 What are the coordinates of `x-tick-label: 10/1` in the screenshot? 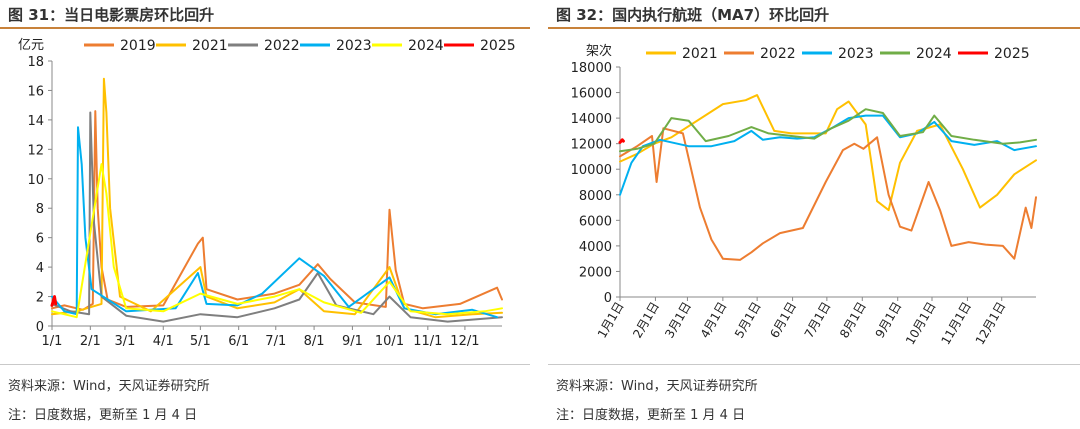 It's located at (389, 341).